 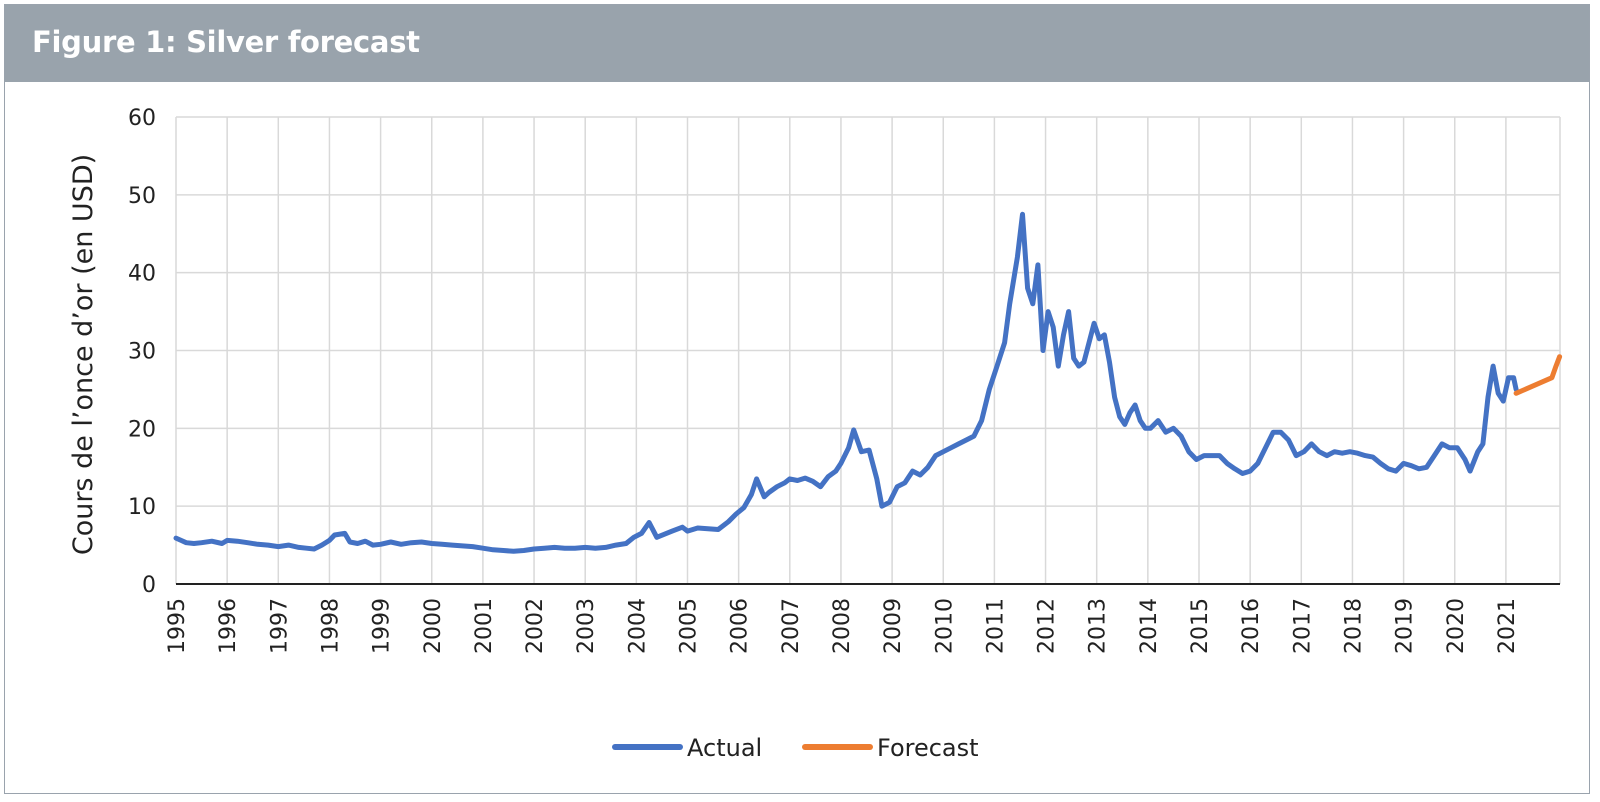 What do you see at coordinates (142, 429) in the screenshot?
I see `y-tick-label: 20` at bounding box center [142, 429].